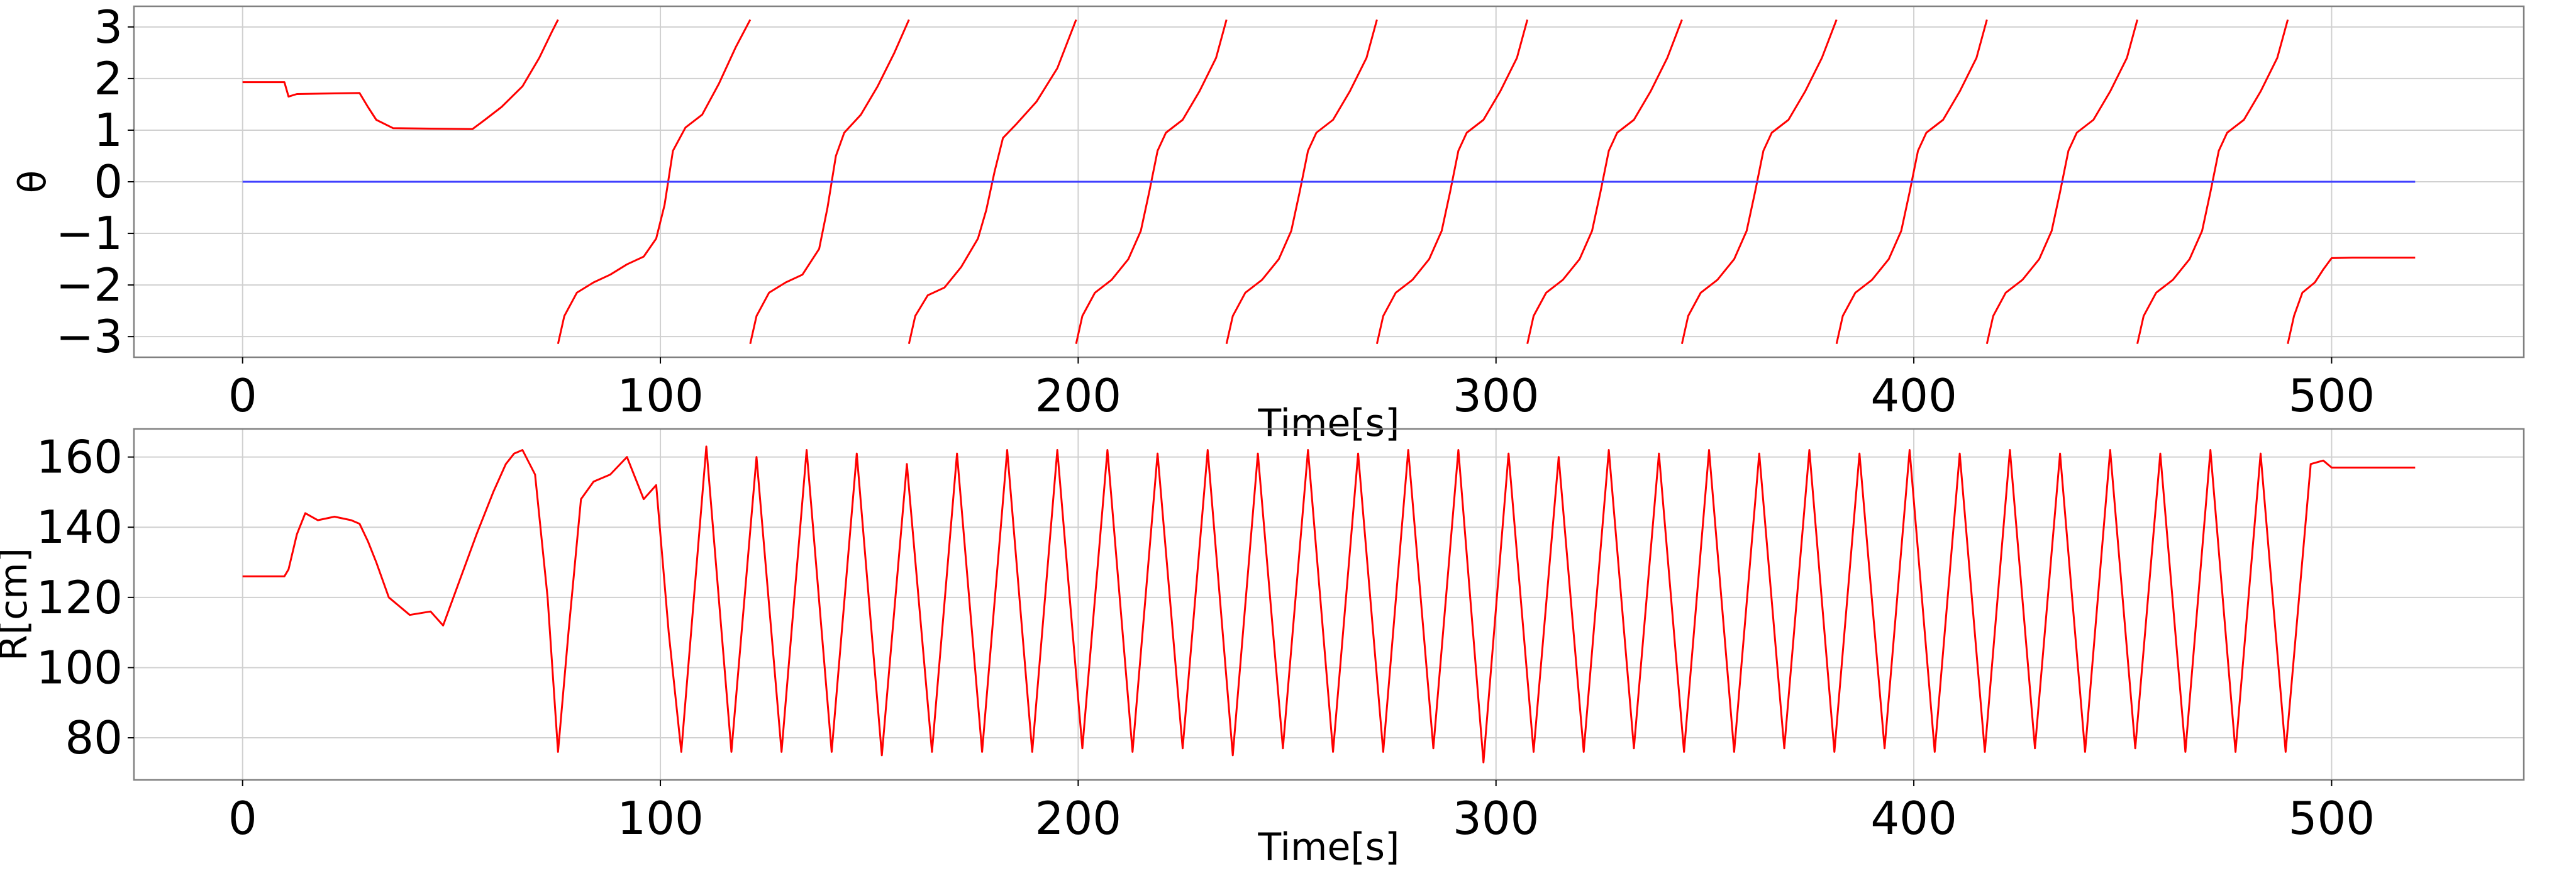  Describe the element at coordinates (33, 182) in the screenshot. I see `theta-y-axis-label: θ` at that location.